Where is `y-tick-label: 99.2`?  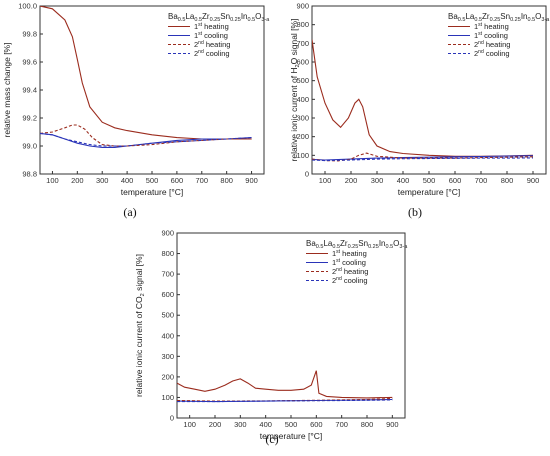 y-tick-label: 99.2 is located at coordinates (29, 118).